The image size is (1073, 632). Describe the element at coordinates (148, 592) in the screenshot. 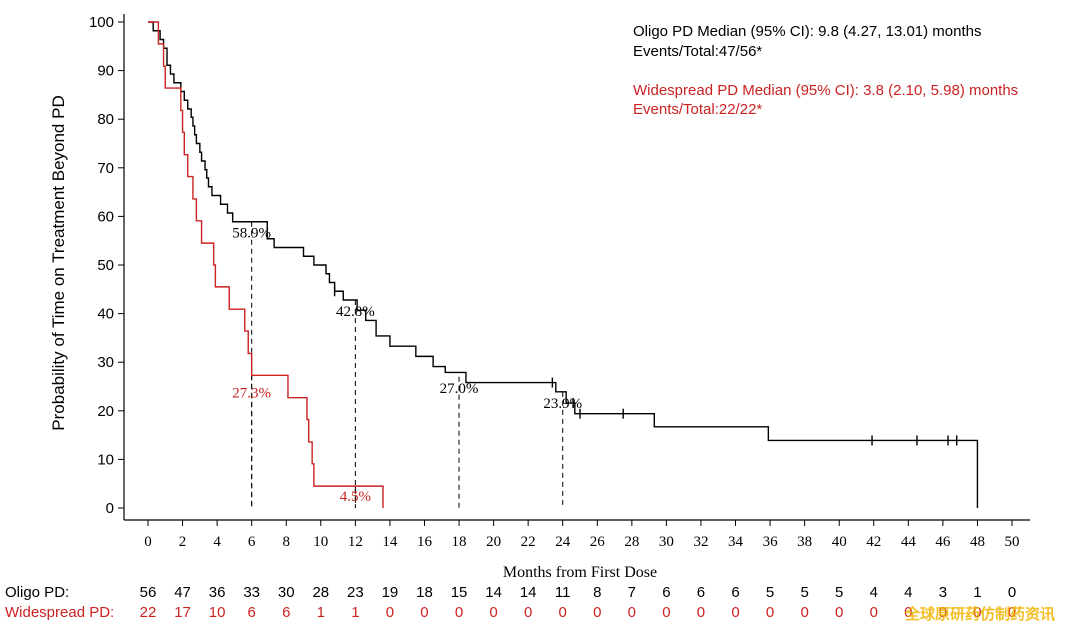

I see `risk-table-cell: 56` at that location.